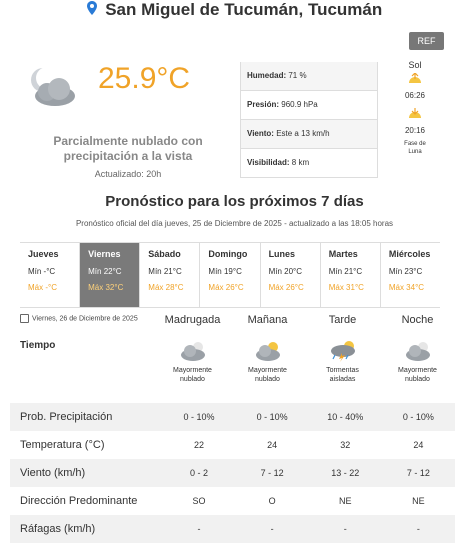 The image size is (469, 556). I want to click on period-headers: Madrugada Mañana Tarde Noche, so click(305, 320).